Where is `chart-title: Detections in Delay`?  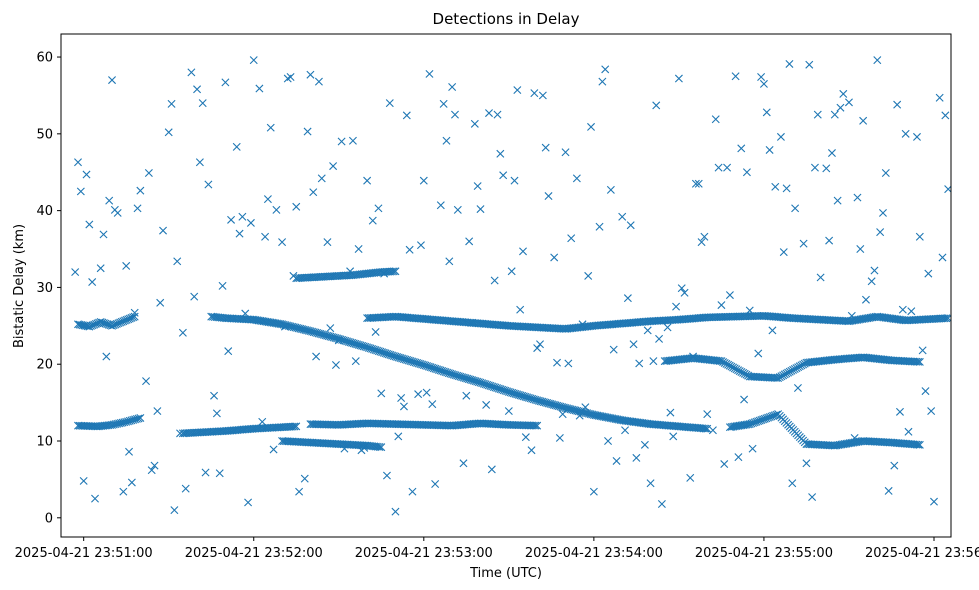 chart-title: Detections in Delay is located at coordinates (506, 19).